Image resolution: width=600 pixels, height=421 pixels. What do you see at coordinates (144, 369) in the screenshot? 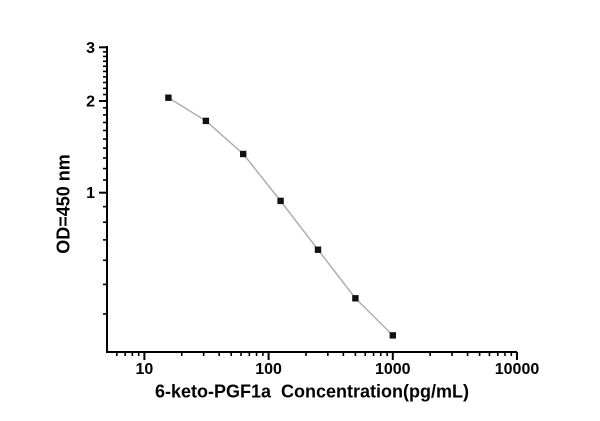
I see `x-tick-label: 10` at bounding box center [144, 369].